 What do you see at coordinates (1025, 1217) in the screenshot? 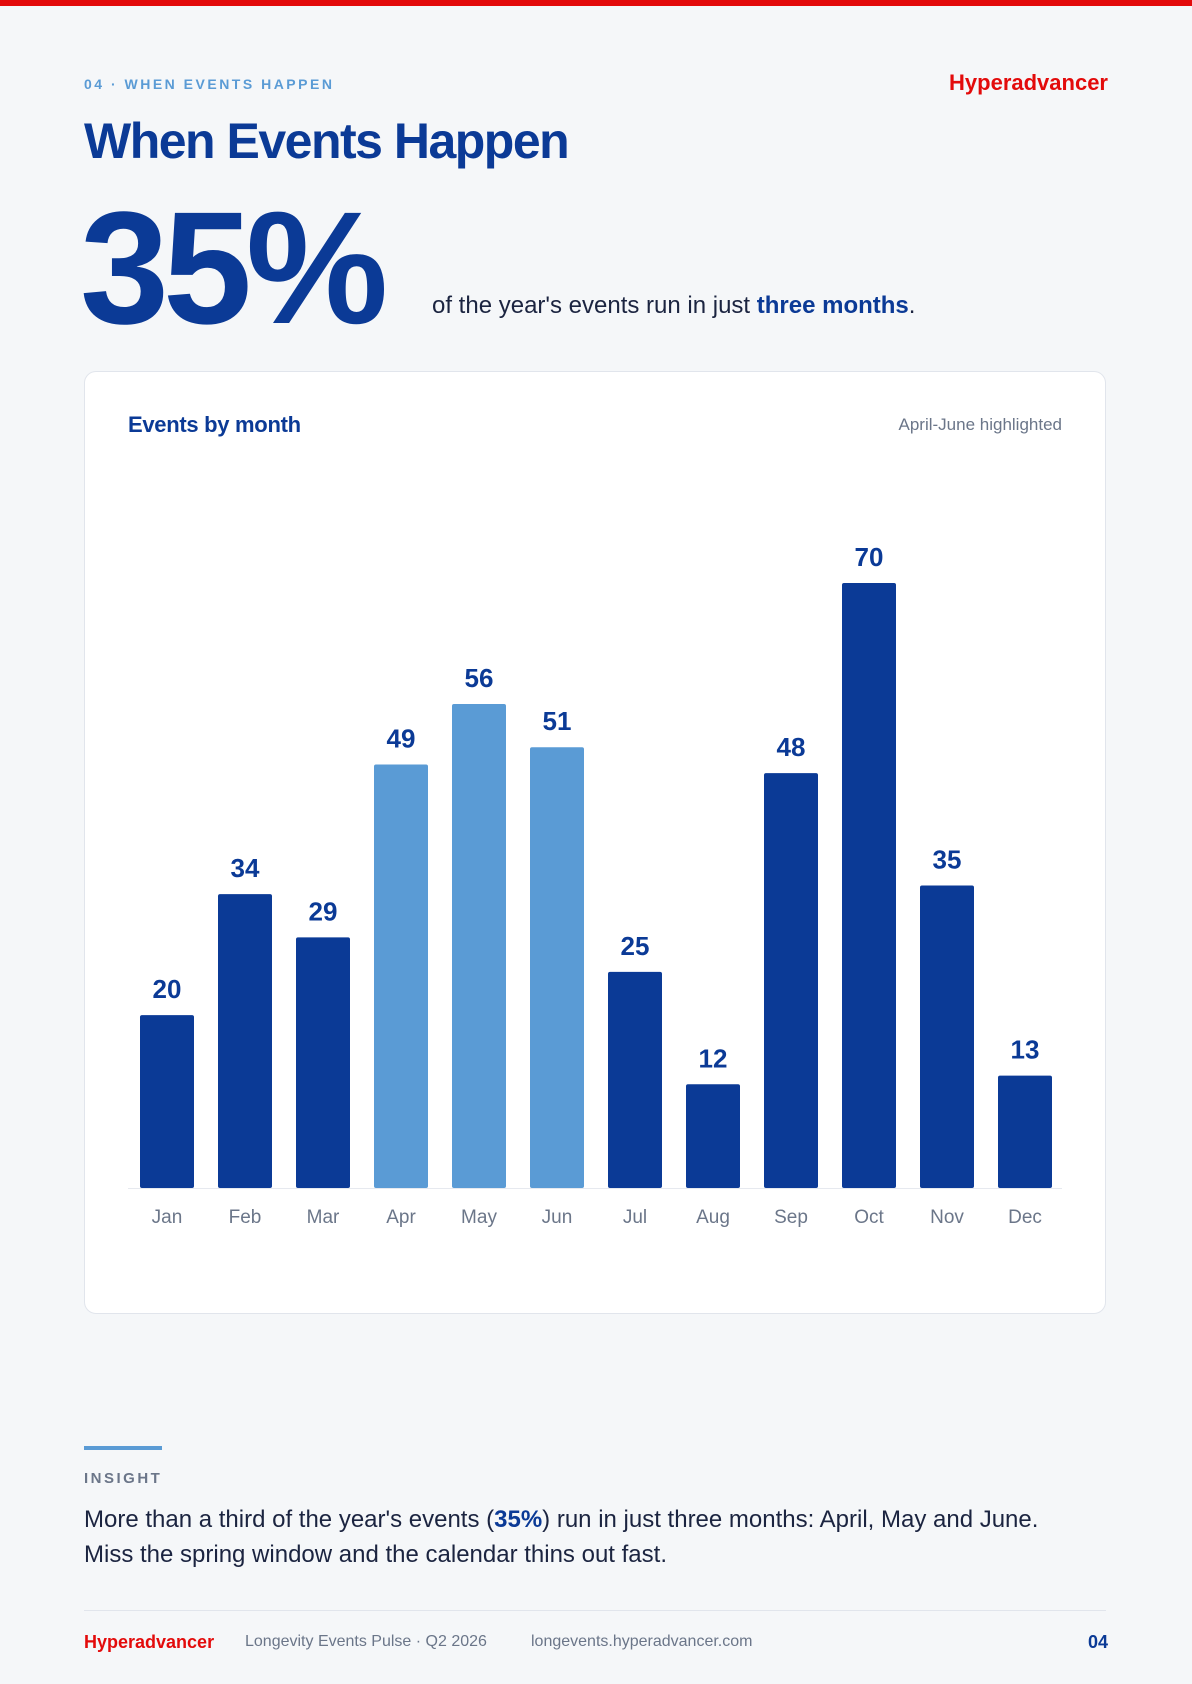
I see `x-tick-label-dec: Dec` at bounding box center [1025, 1217].